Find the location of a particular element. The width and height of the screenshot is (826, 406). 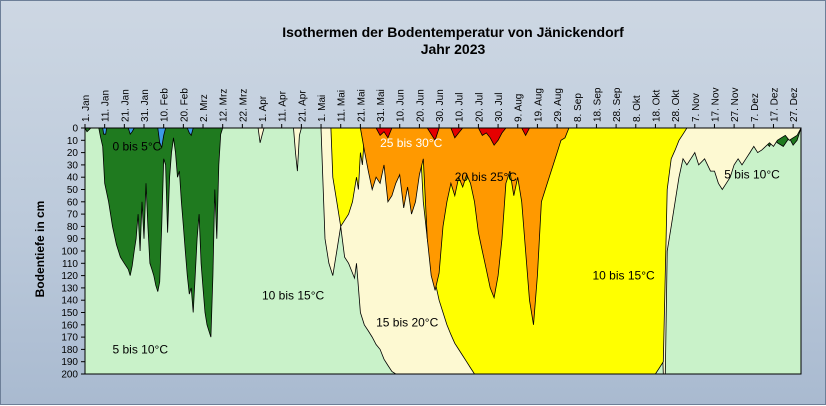

region-label-2: 10 bis 15°C is located at coordinates (293, 295).